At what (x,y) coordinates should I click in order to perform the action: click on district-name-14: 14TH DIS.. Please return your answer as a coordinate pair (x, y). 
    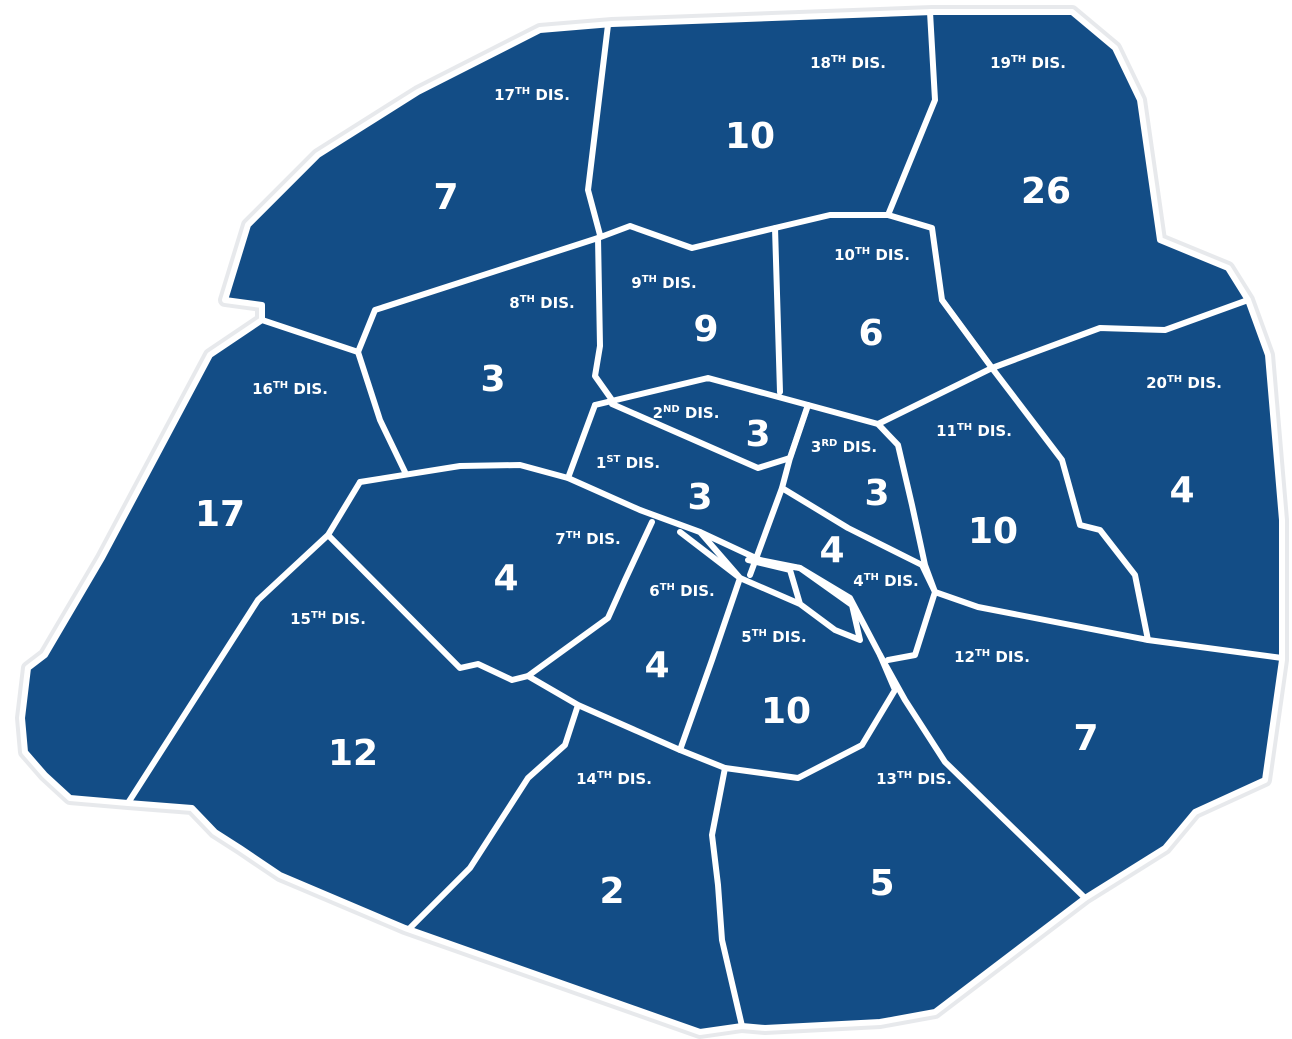
    Looking at the image, I should click on (614, 779).